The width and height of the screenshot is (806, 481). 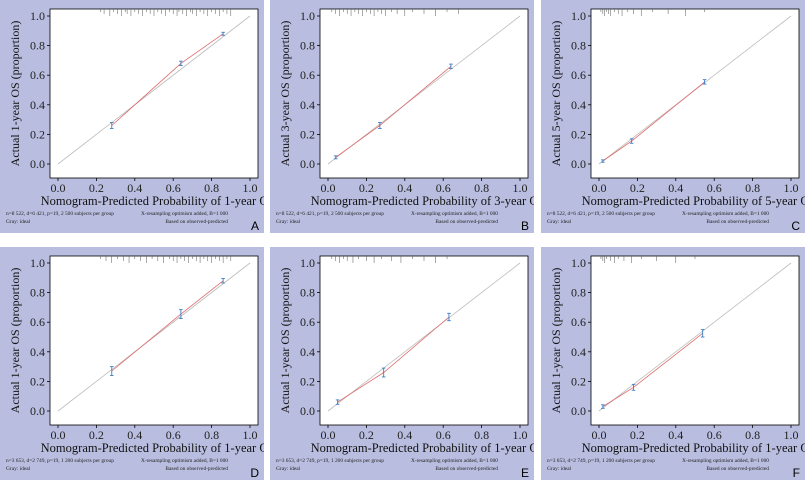 What do you see at coordinates (556, 94) in the screenshot?
I see `y-axis-label: Actual 5-year OS (proportion)` at bounding box center [556, 94].